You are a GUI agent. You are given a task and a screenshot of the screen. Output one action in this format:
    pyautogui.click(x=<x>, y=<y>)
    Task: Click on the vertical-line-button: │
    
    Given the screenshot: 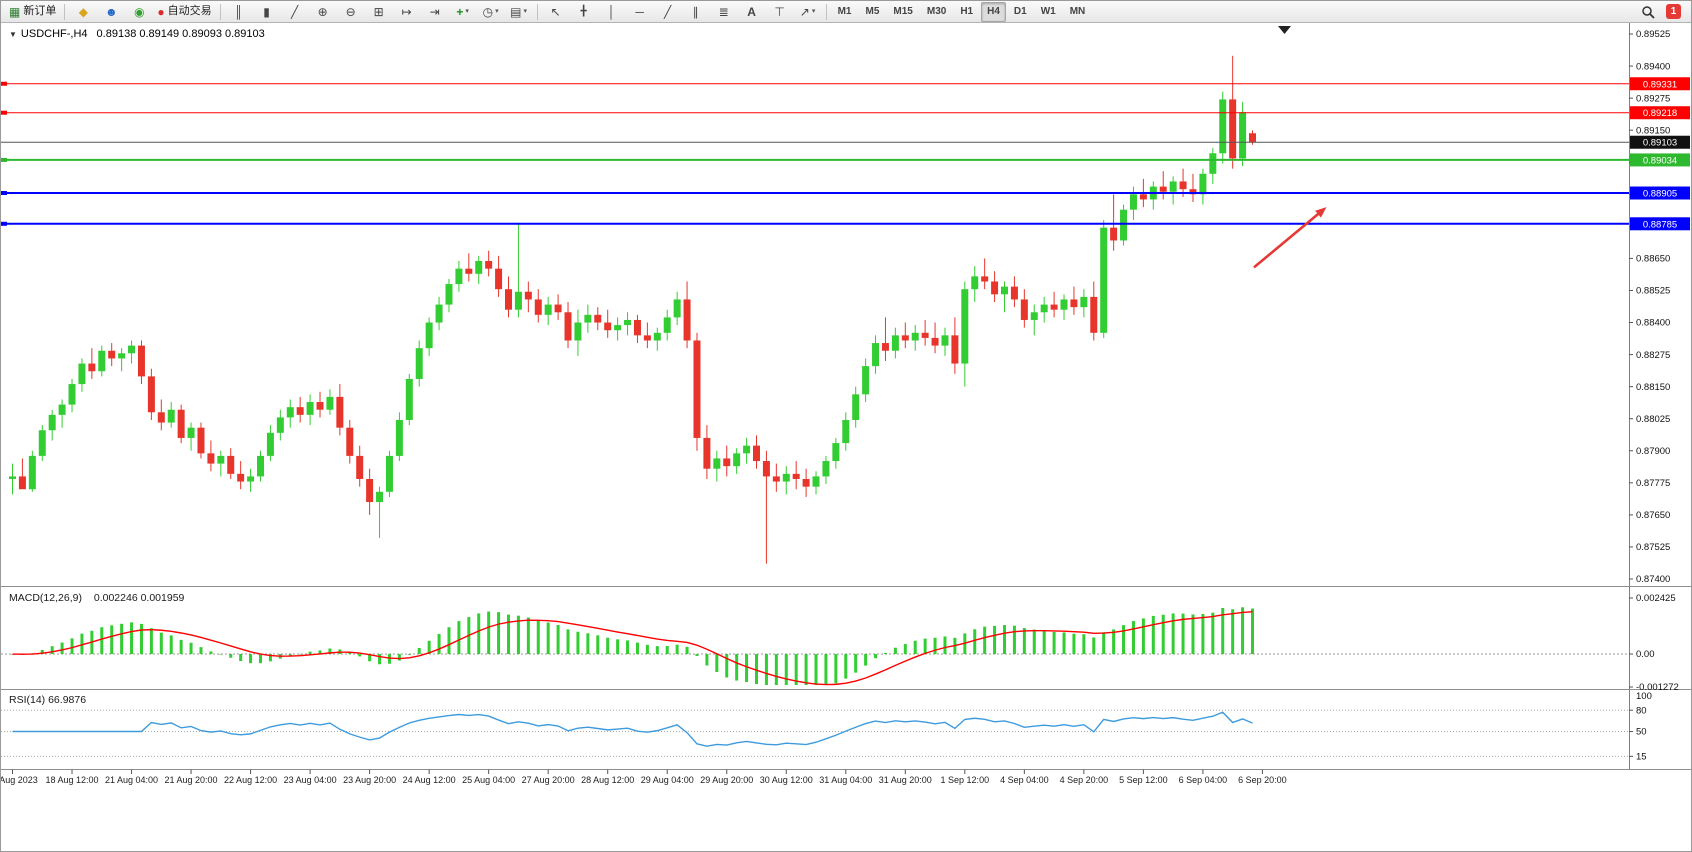 What is the action you would take?
    pyautogui.click(x=612, y=12)
    